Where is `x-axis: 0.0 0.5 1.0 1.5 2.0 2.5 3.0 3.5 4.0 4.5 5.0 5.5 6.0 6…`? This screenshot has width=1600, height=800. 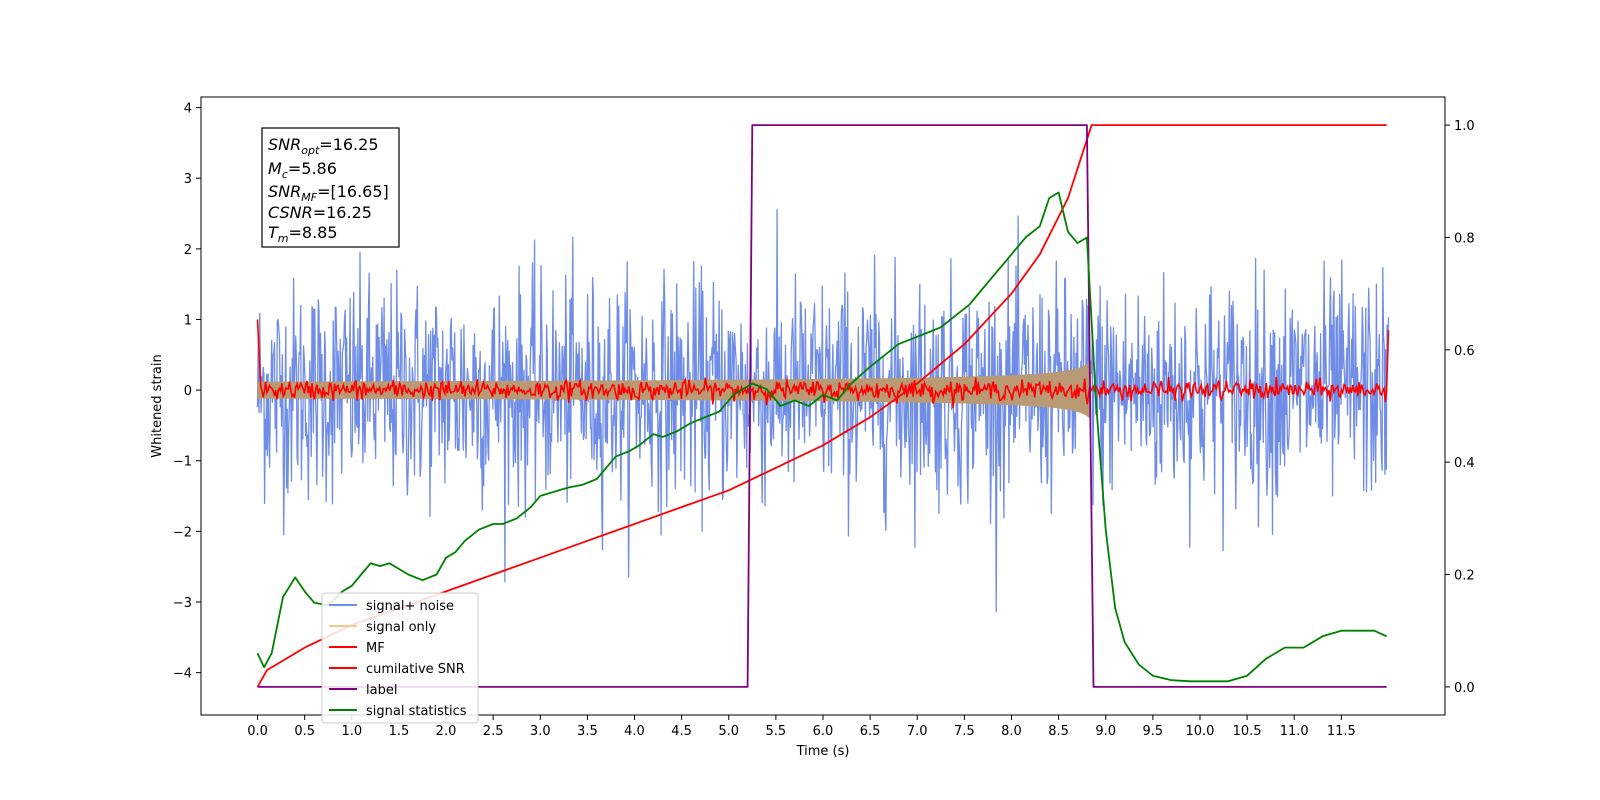 x-axis: 0.0 0.5 1.0 1.5 2.0 2.5 3.0 3.5 4.0 4.5 5.0 5.5 6.0 6… is located at coordinates (801, 727).